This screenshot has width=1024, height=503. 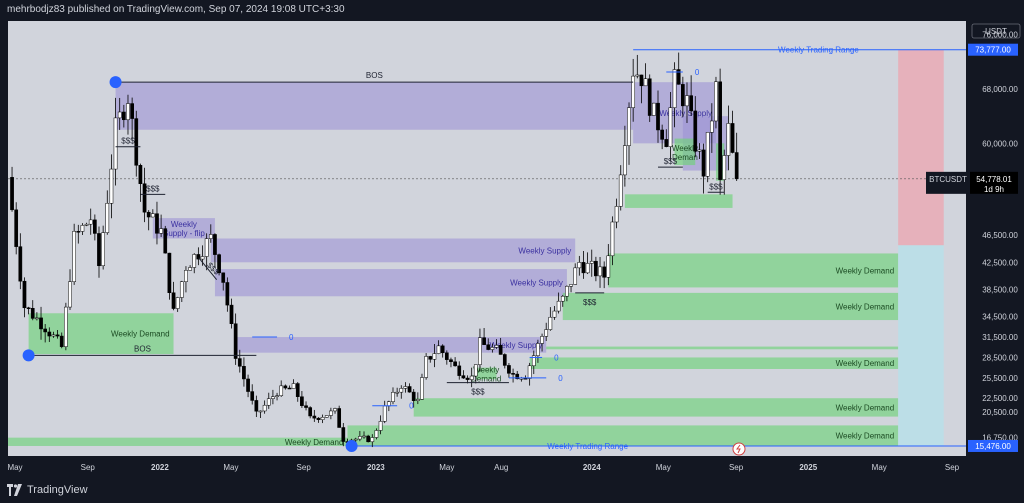 What do you see at coordinates (587, 446) in the screenshot?
I see `trading-range-label: Weekly Trading Range` at bounding box center [587, 446].